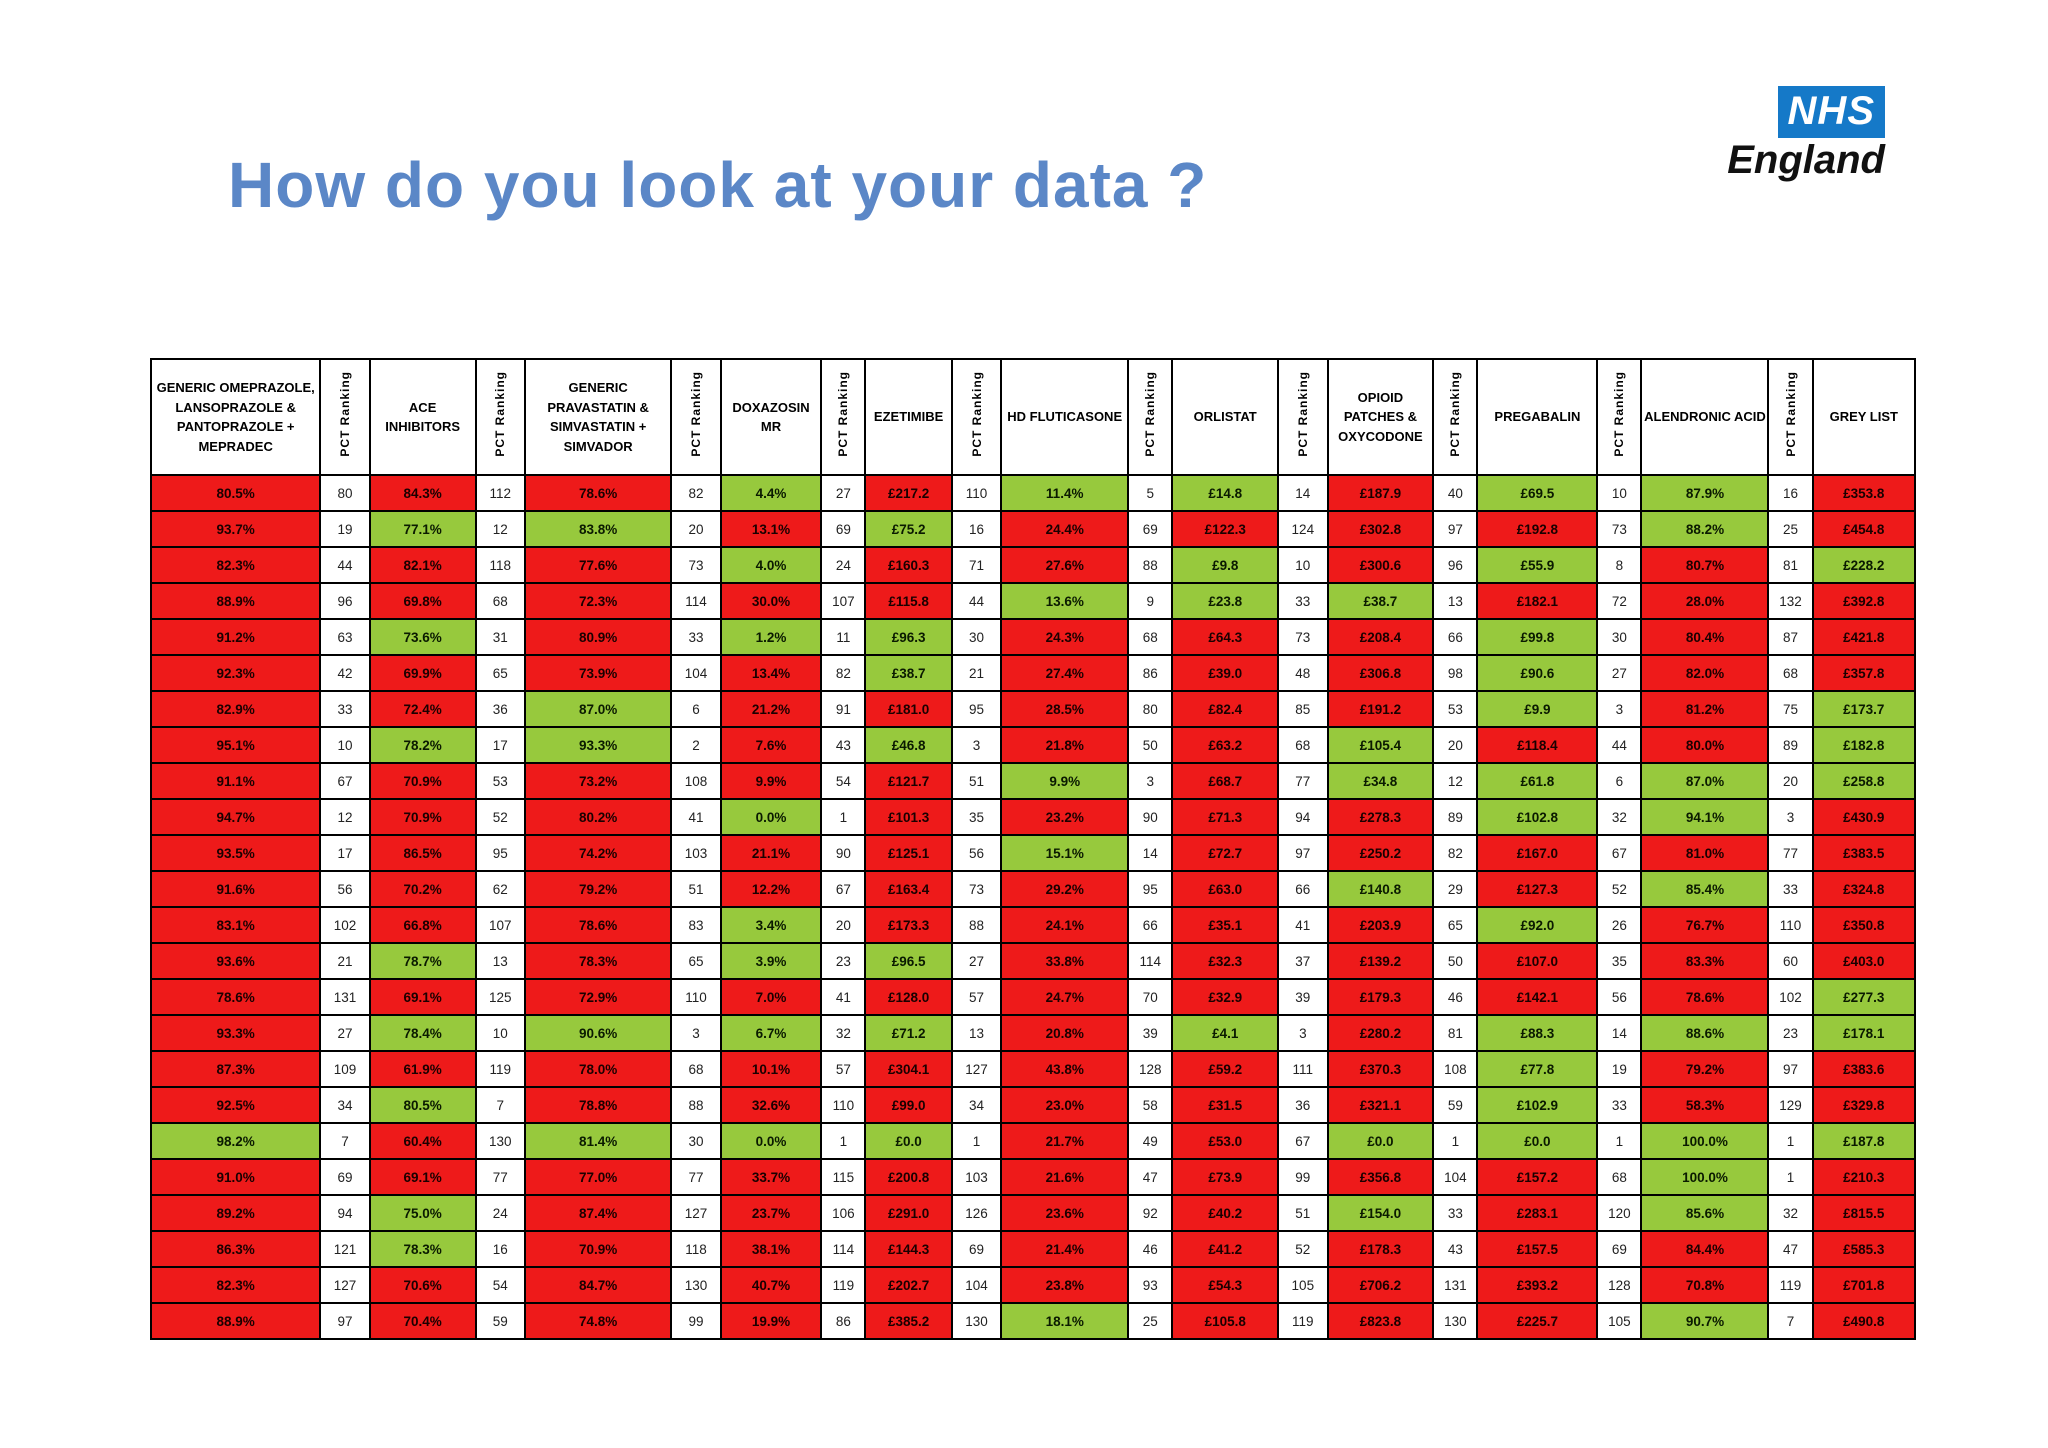 This screenshot has width=2048, height=1448. What do you see at coordinates (500, 997) in the screenshot?
I see `table-cell-rank: 125` at bounding box center [500, 997].